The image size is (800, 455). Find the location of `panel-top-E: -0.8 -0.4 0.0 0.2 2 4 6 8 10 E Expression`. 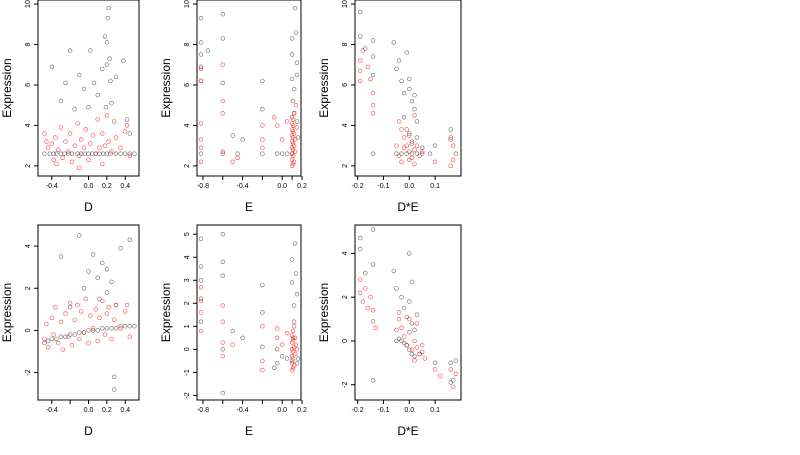

panel-top-E: -0.8 -0.4 0.0 0.2 2 4 6 8 10 E Expression is located at coordinates (233, 107).